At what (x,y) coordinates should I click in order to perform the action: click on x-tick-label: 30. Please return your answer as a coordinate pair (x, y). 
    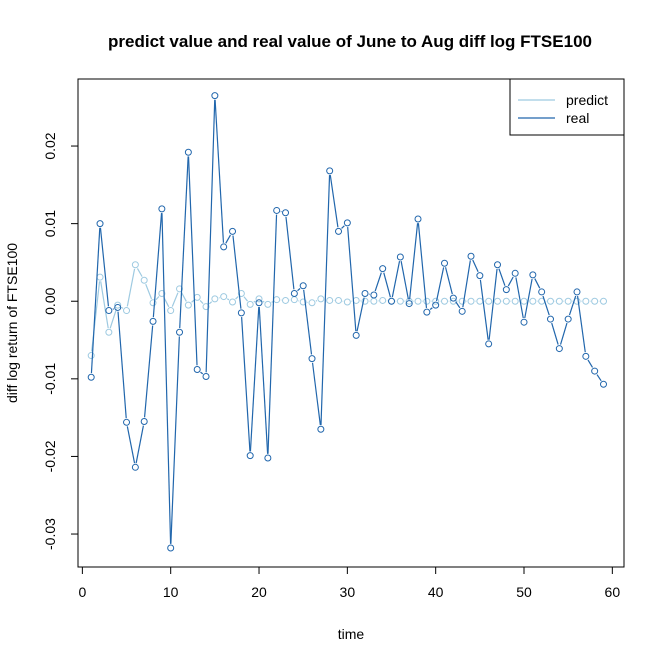
    Looking at the image, I should click on (348, 592).